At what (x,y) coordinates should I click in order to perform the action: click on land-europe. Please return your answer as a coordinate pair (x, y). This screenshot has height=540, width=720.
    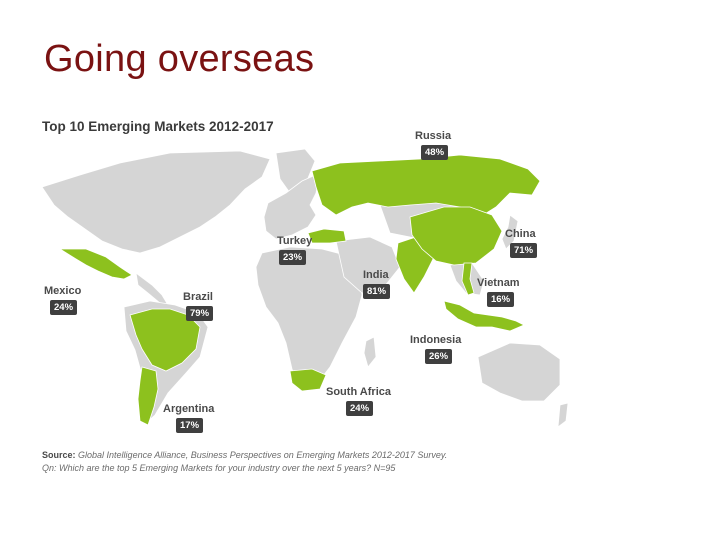
    Looking at the image, I should click on (292, 206).